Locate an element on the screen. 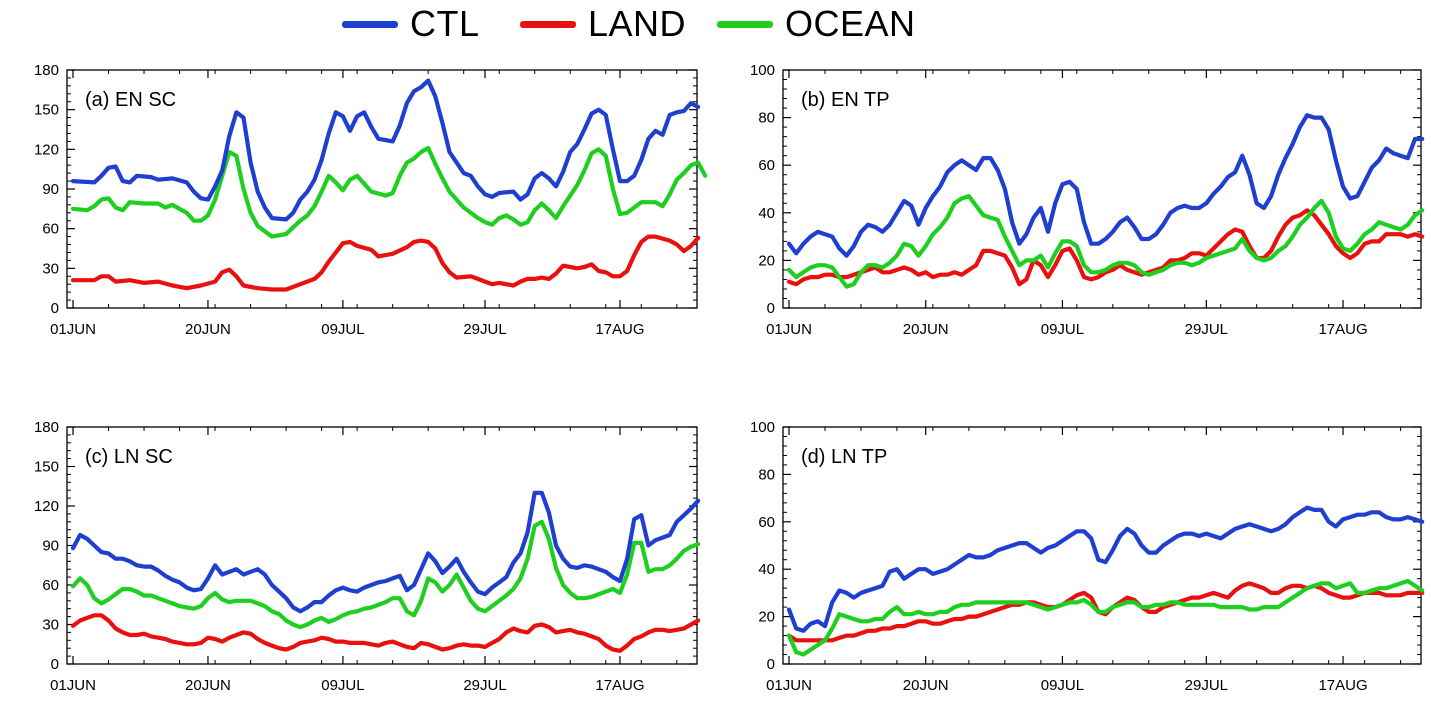  x-tick-label-d: 01JUN is located at coordinates (789, 685).